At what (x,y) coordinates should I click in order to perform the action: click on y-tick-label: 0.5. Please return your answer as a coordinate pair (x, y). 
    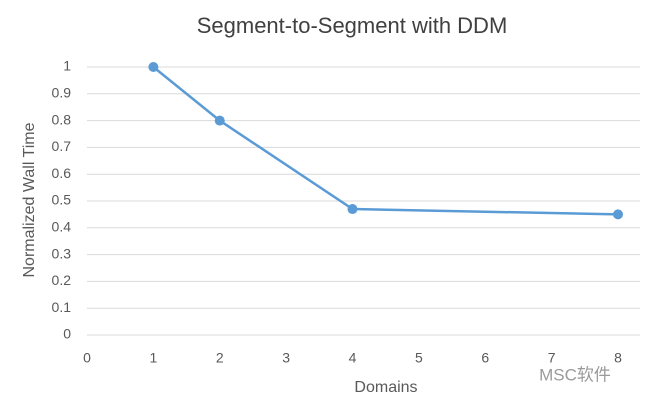
    Looking at the image, I should click on (62, 200).